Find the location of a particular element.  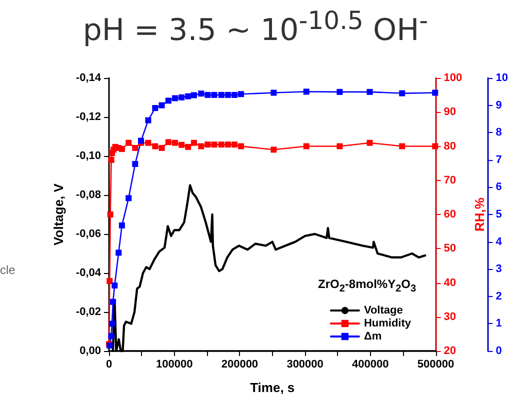

y-tick-label: -0,04 is located at coordinates (89, 273).